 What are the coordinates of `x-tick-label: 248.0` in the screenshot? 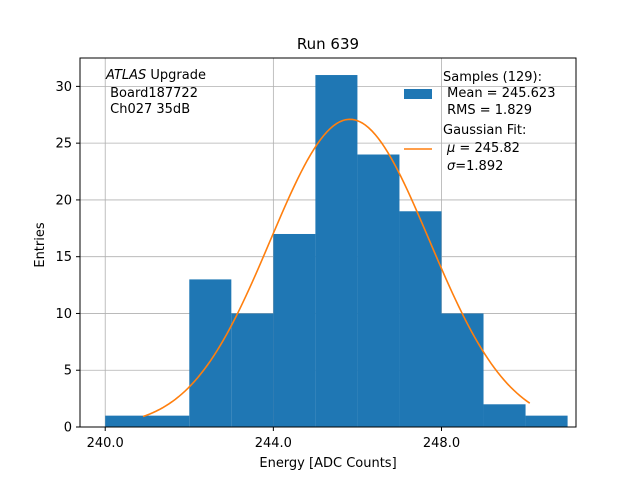 It's located at (441, 443).